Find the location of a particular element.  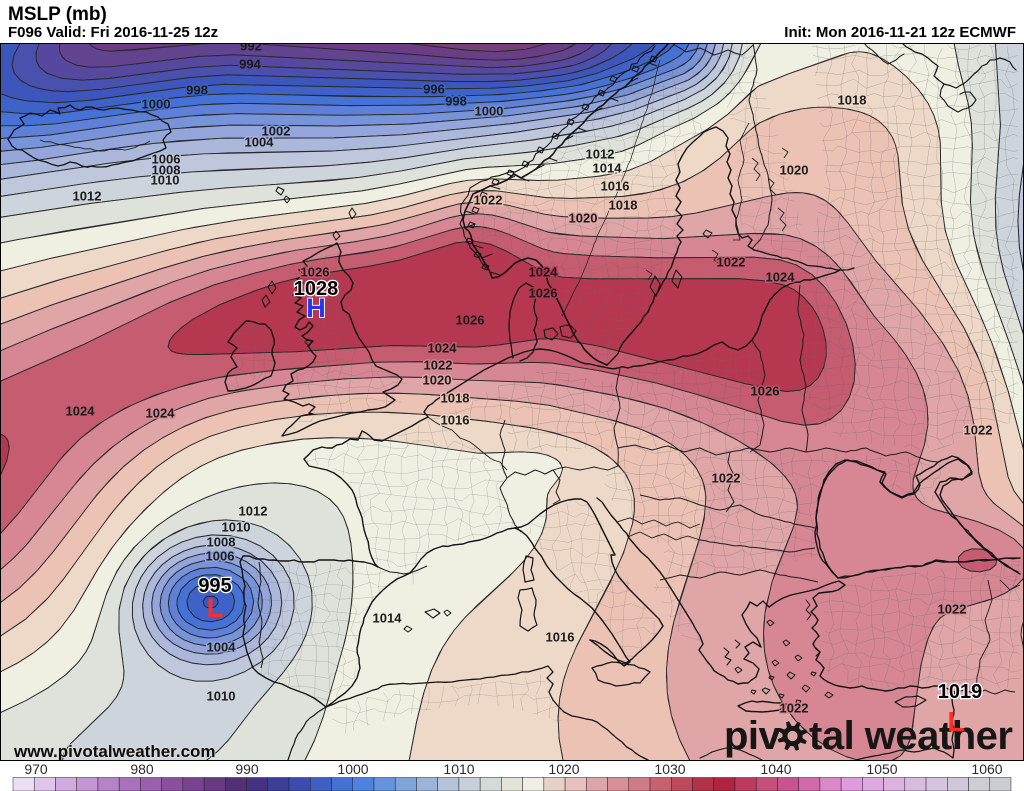

svg-text: 1030 is located at coordinates (669, 769).